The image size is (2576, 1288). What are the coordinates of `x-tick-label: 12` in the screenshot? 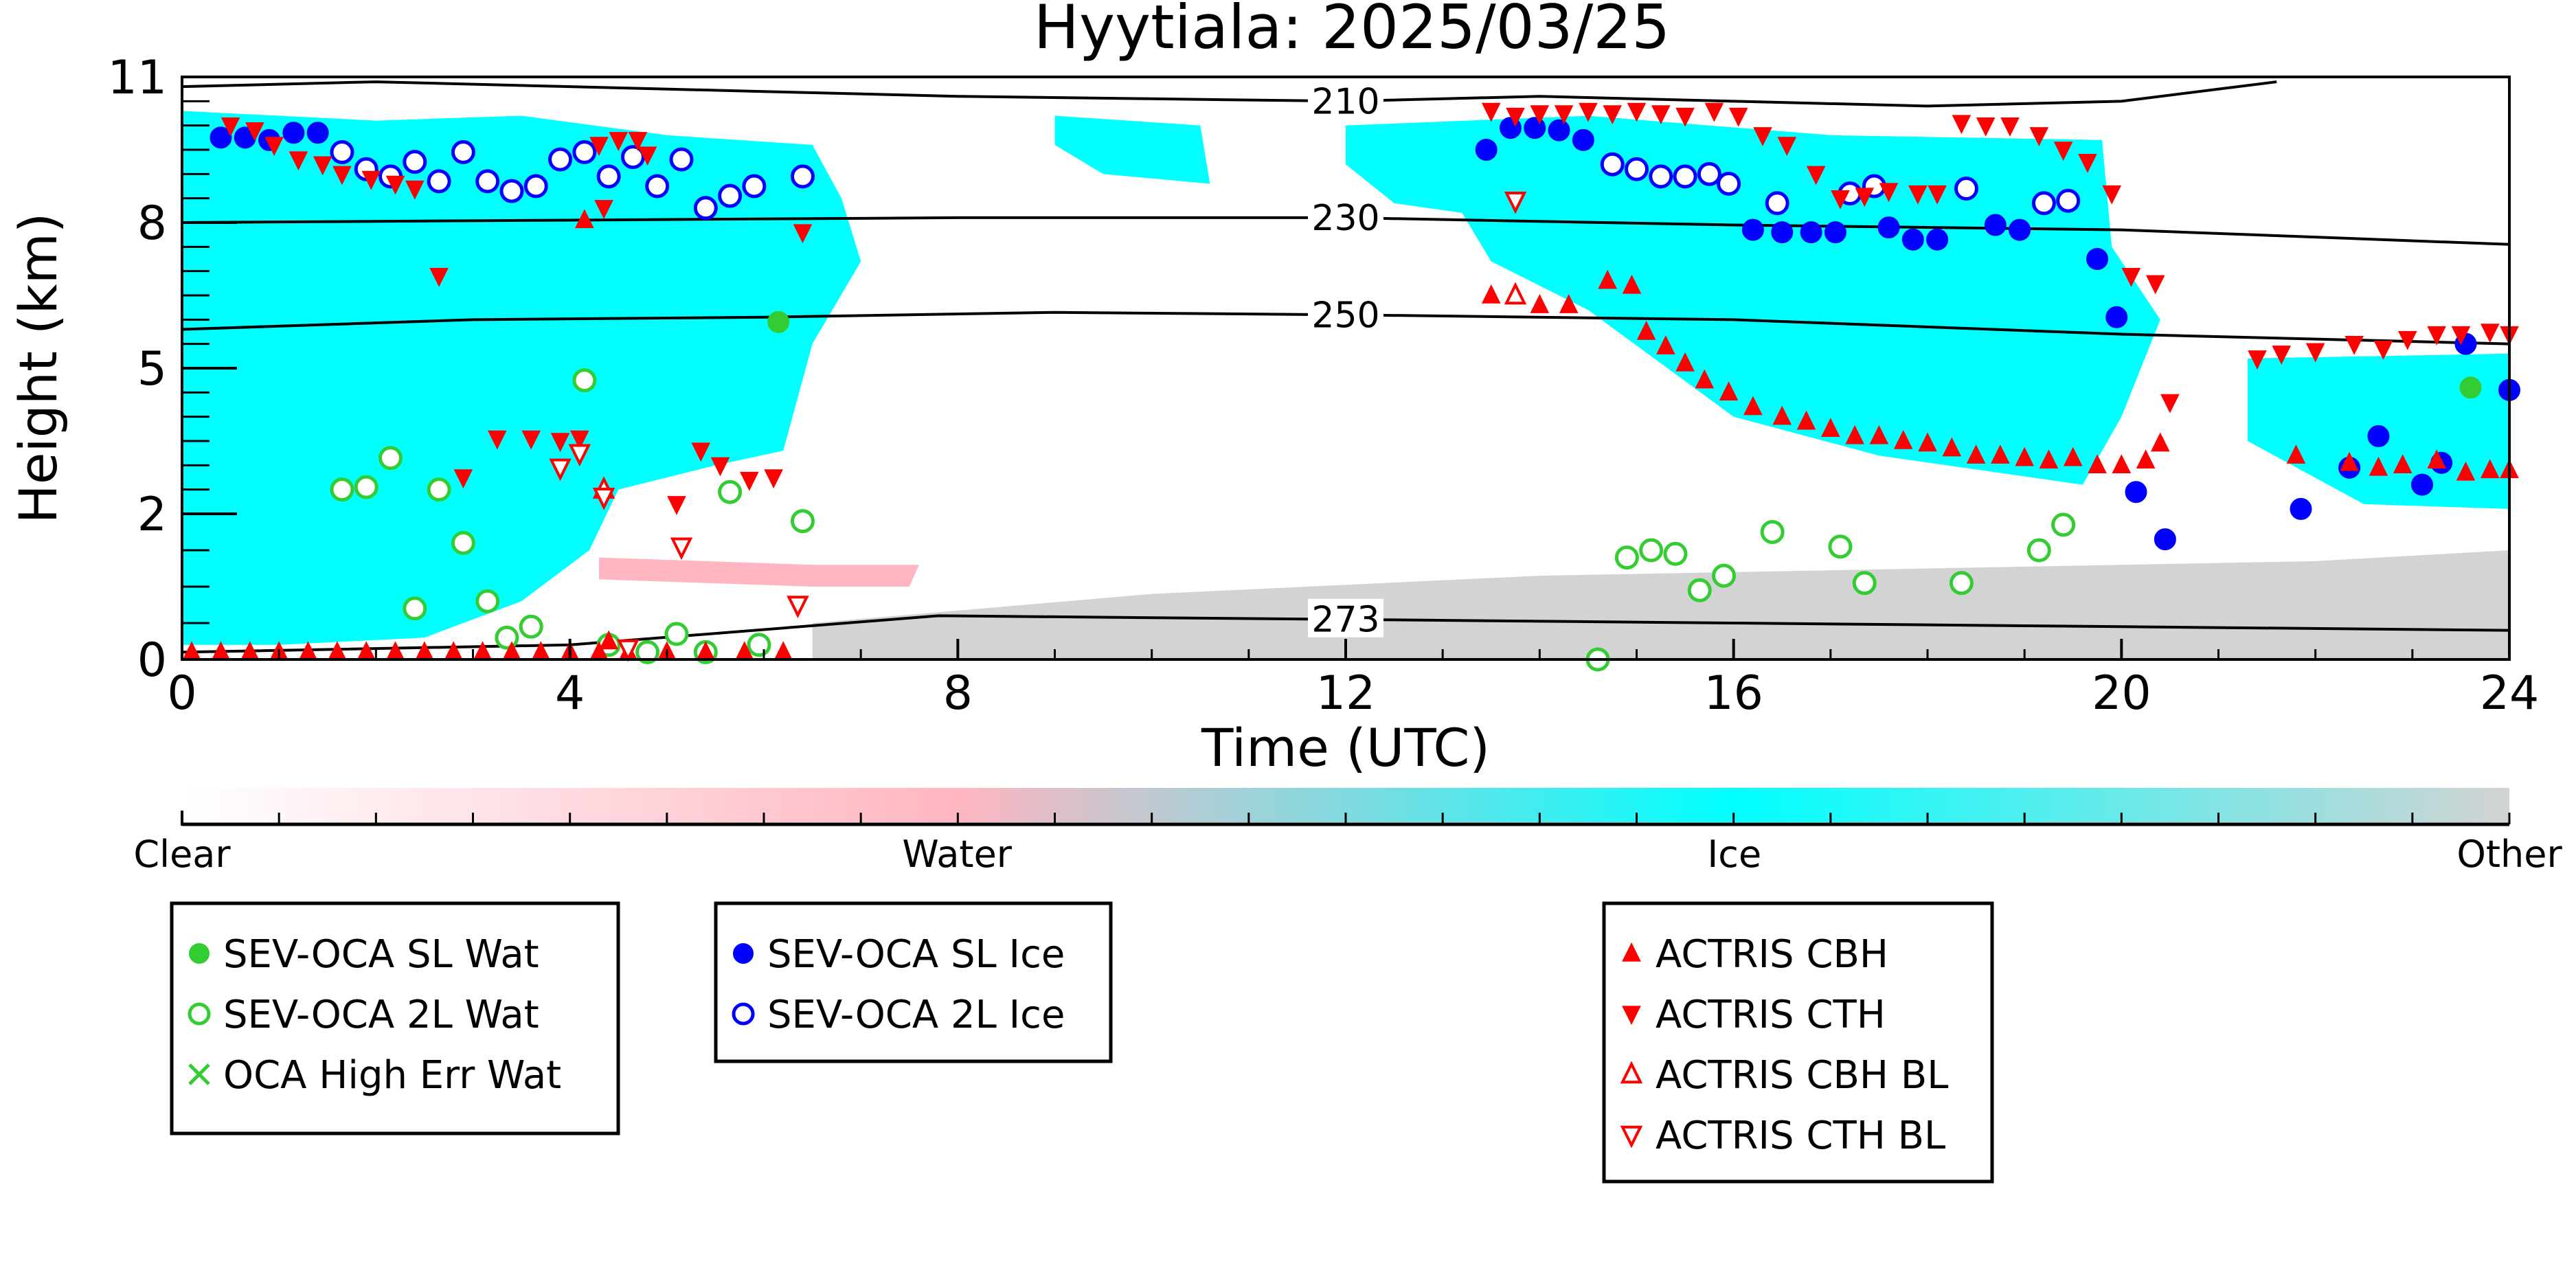 It's located at (1346, 693).